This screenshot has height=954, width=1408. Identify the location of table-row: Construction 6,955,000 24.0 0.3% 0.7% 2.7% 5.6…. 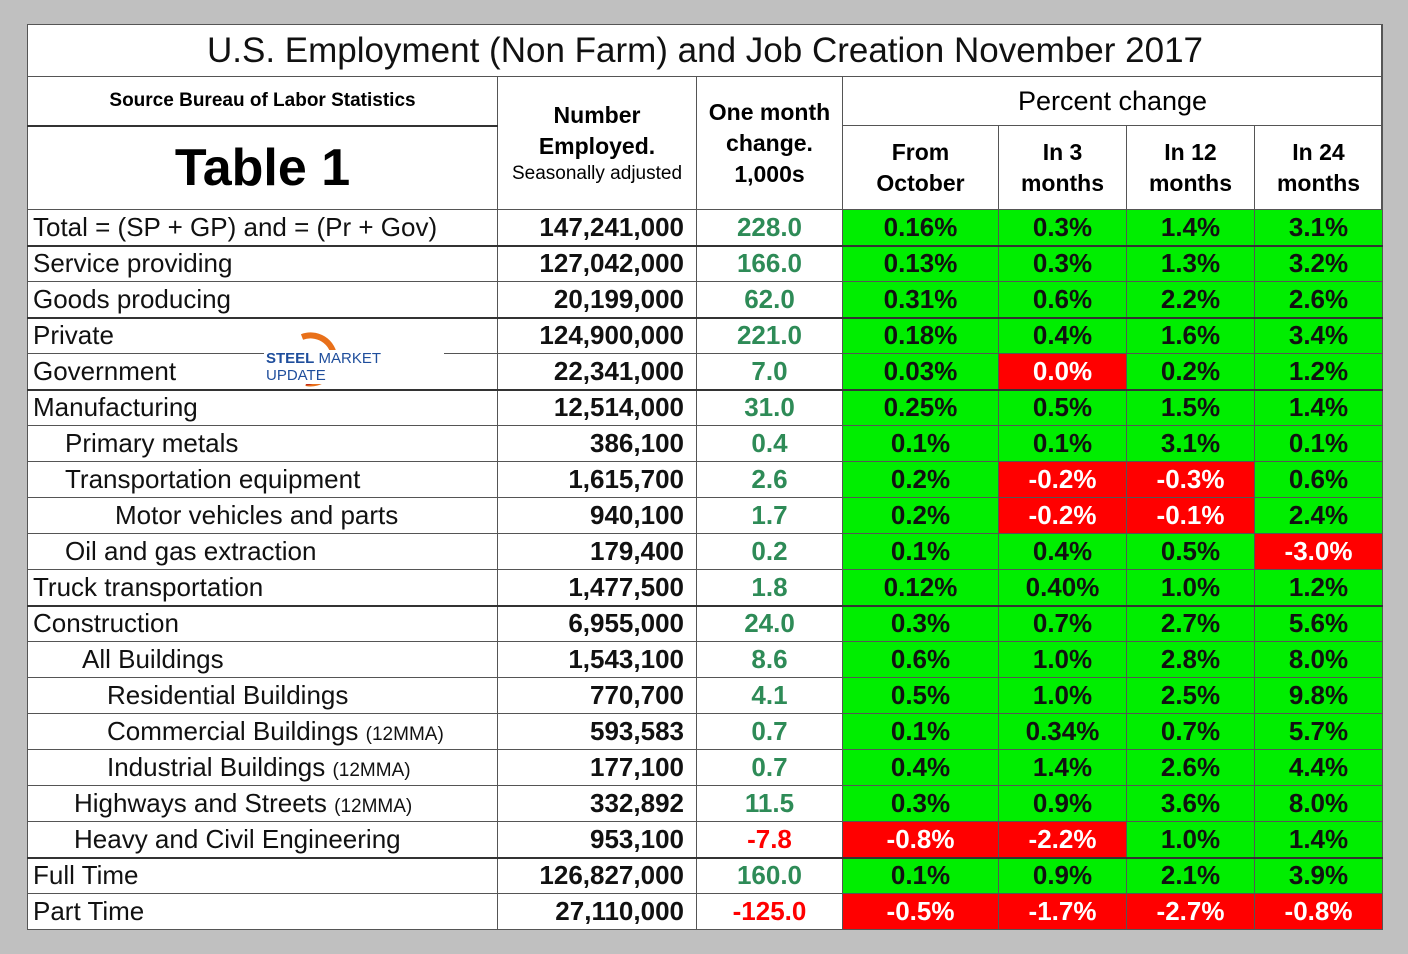
(705, 623).